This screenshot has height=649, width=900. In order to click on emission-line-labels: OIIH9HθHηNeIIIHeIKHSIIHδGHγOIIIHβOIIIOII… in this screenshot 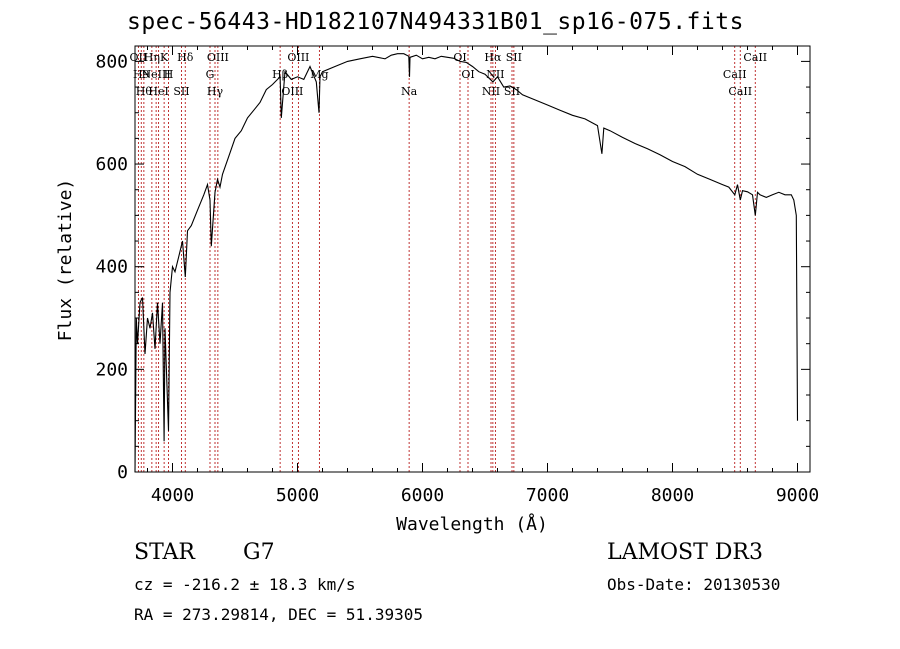, I will do `click(449, 74)`.